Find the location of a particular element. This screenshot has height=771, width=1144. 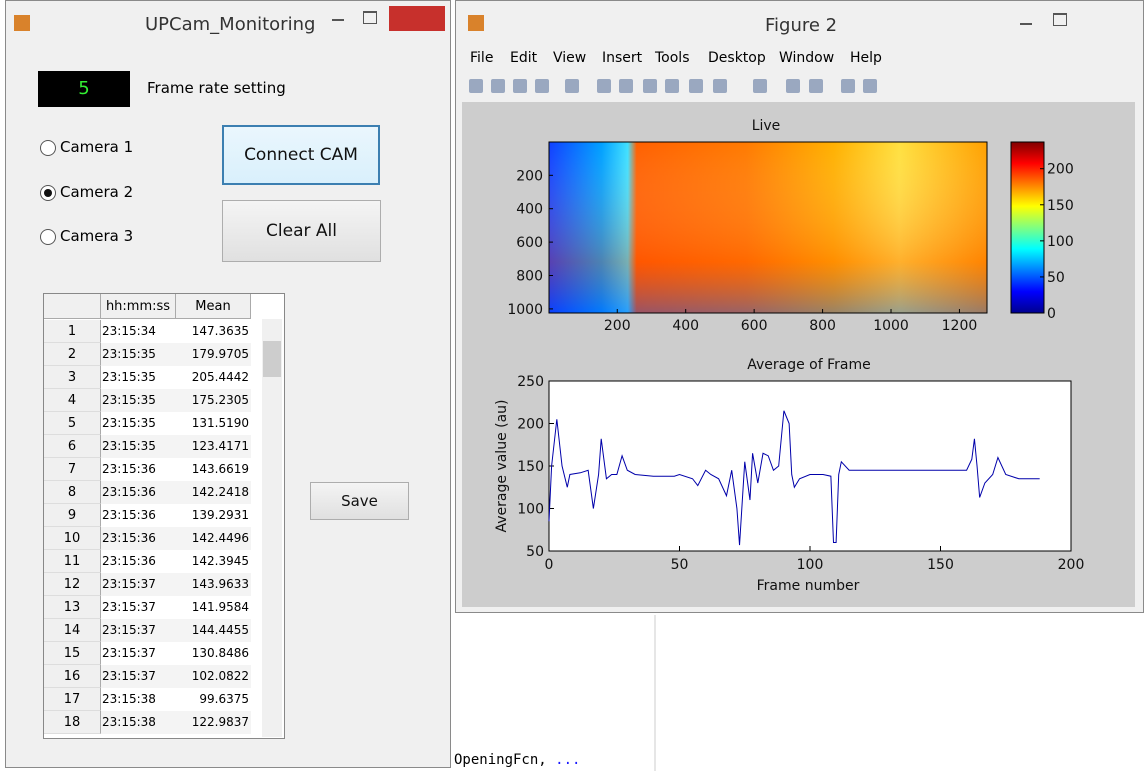

scroll-thumb is located at coordinates (272, 359).